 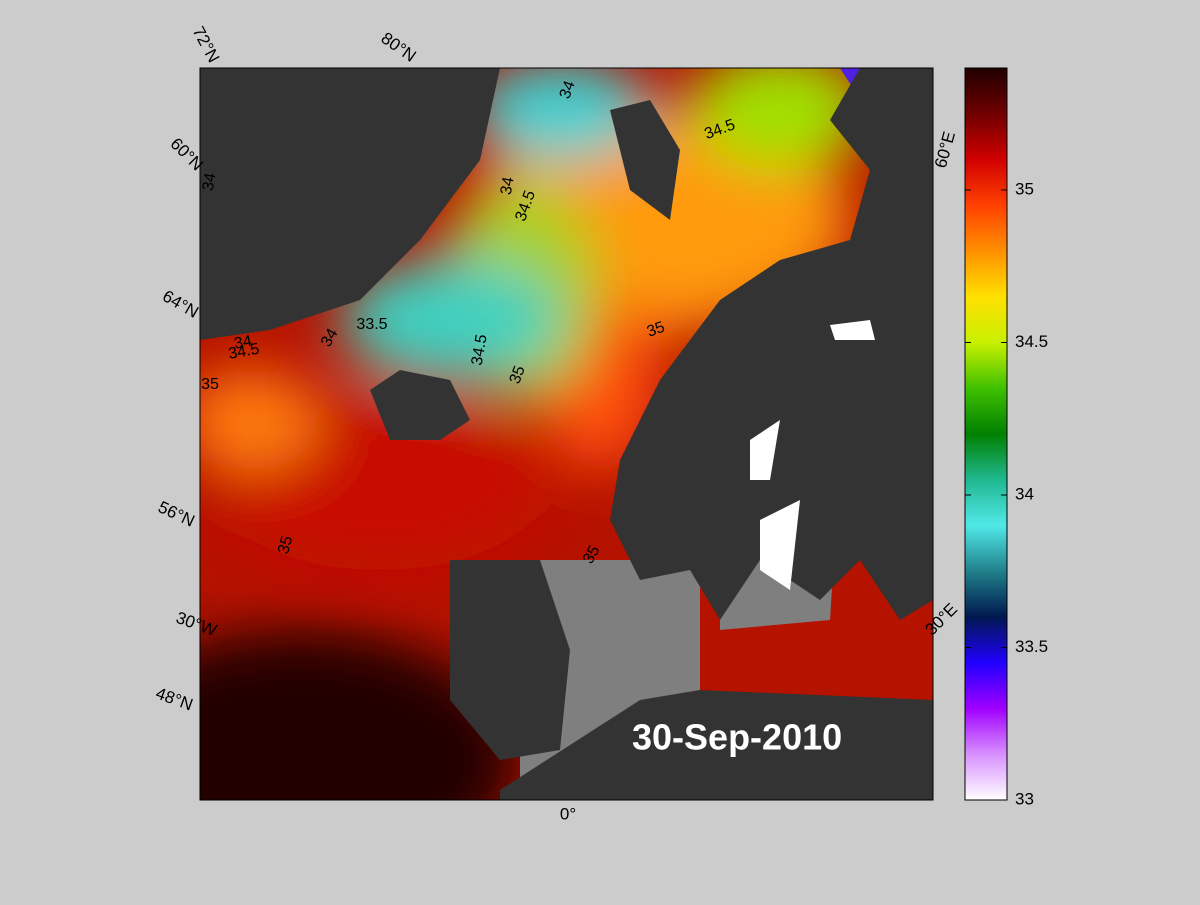 What do you see at coordinates (1031, 646) in the screenshot?
I see `colorbar-tick-label: 33.5` at bounding box center [1031, 646].